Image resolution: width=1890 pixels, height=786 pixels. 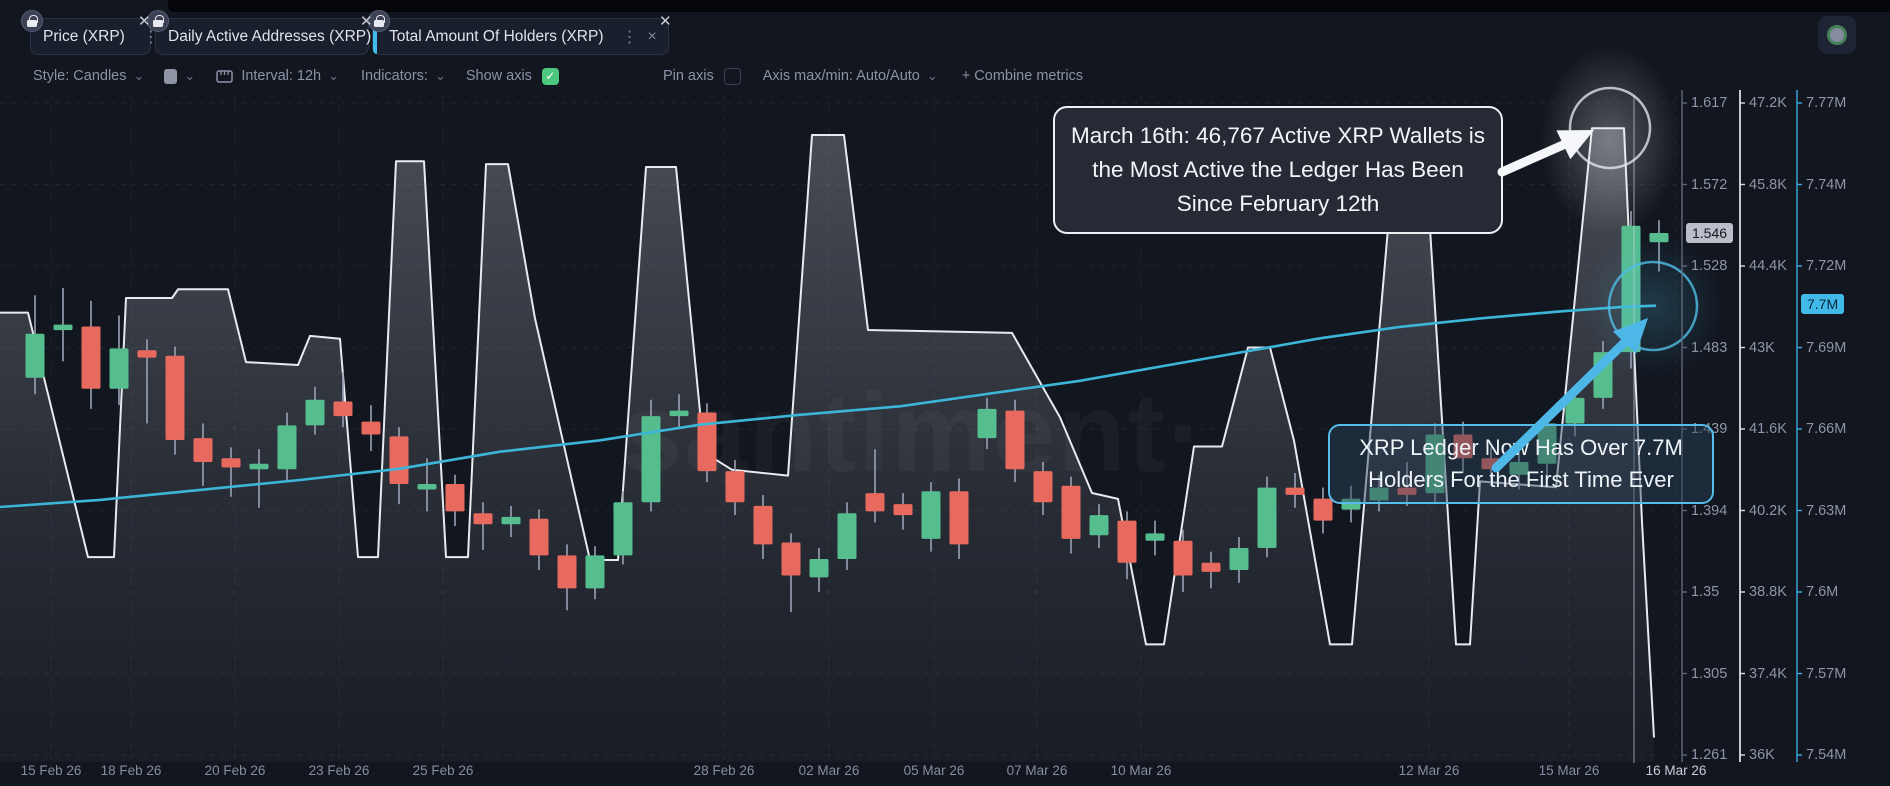 I want to click on avatar-core, so click(x=1837, y=35).